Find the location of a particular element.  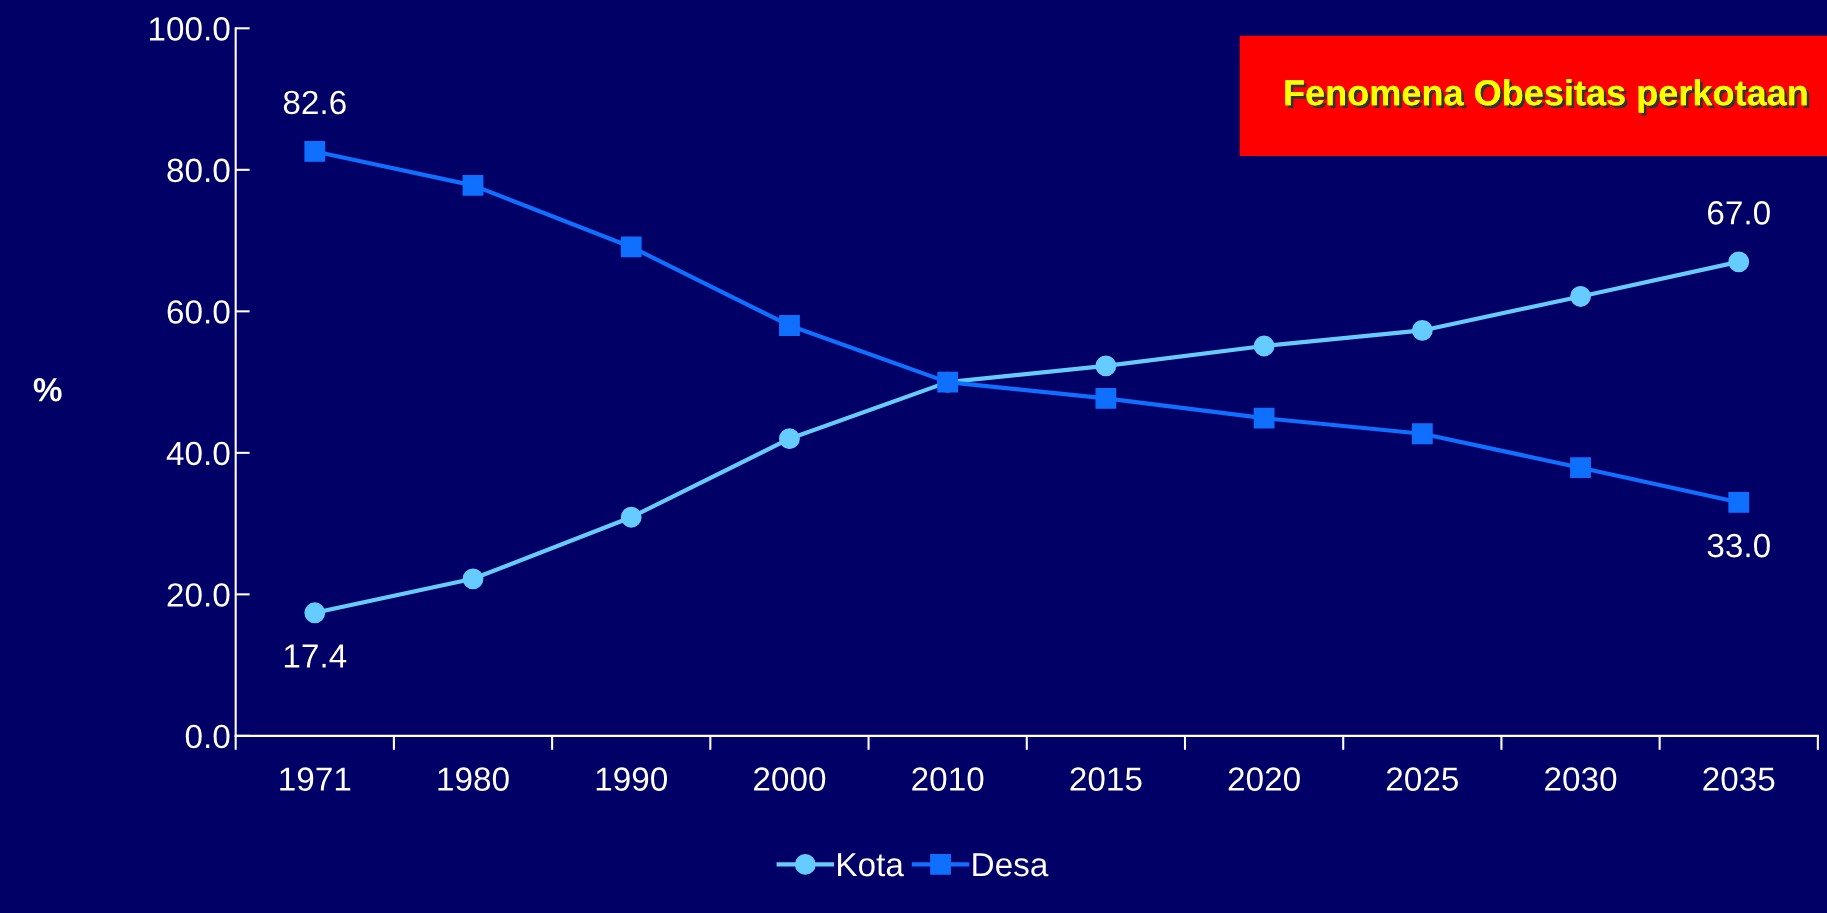

legend-label: Desa is located at coordinates (1011, 865).